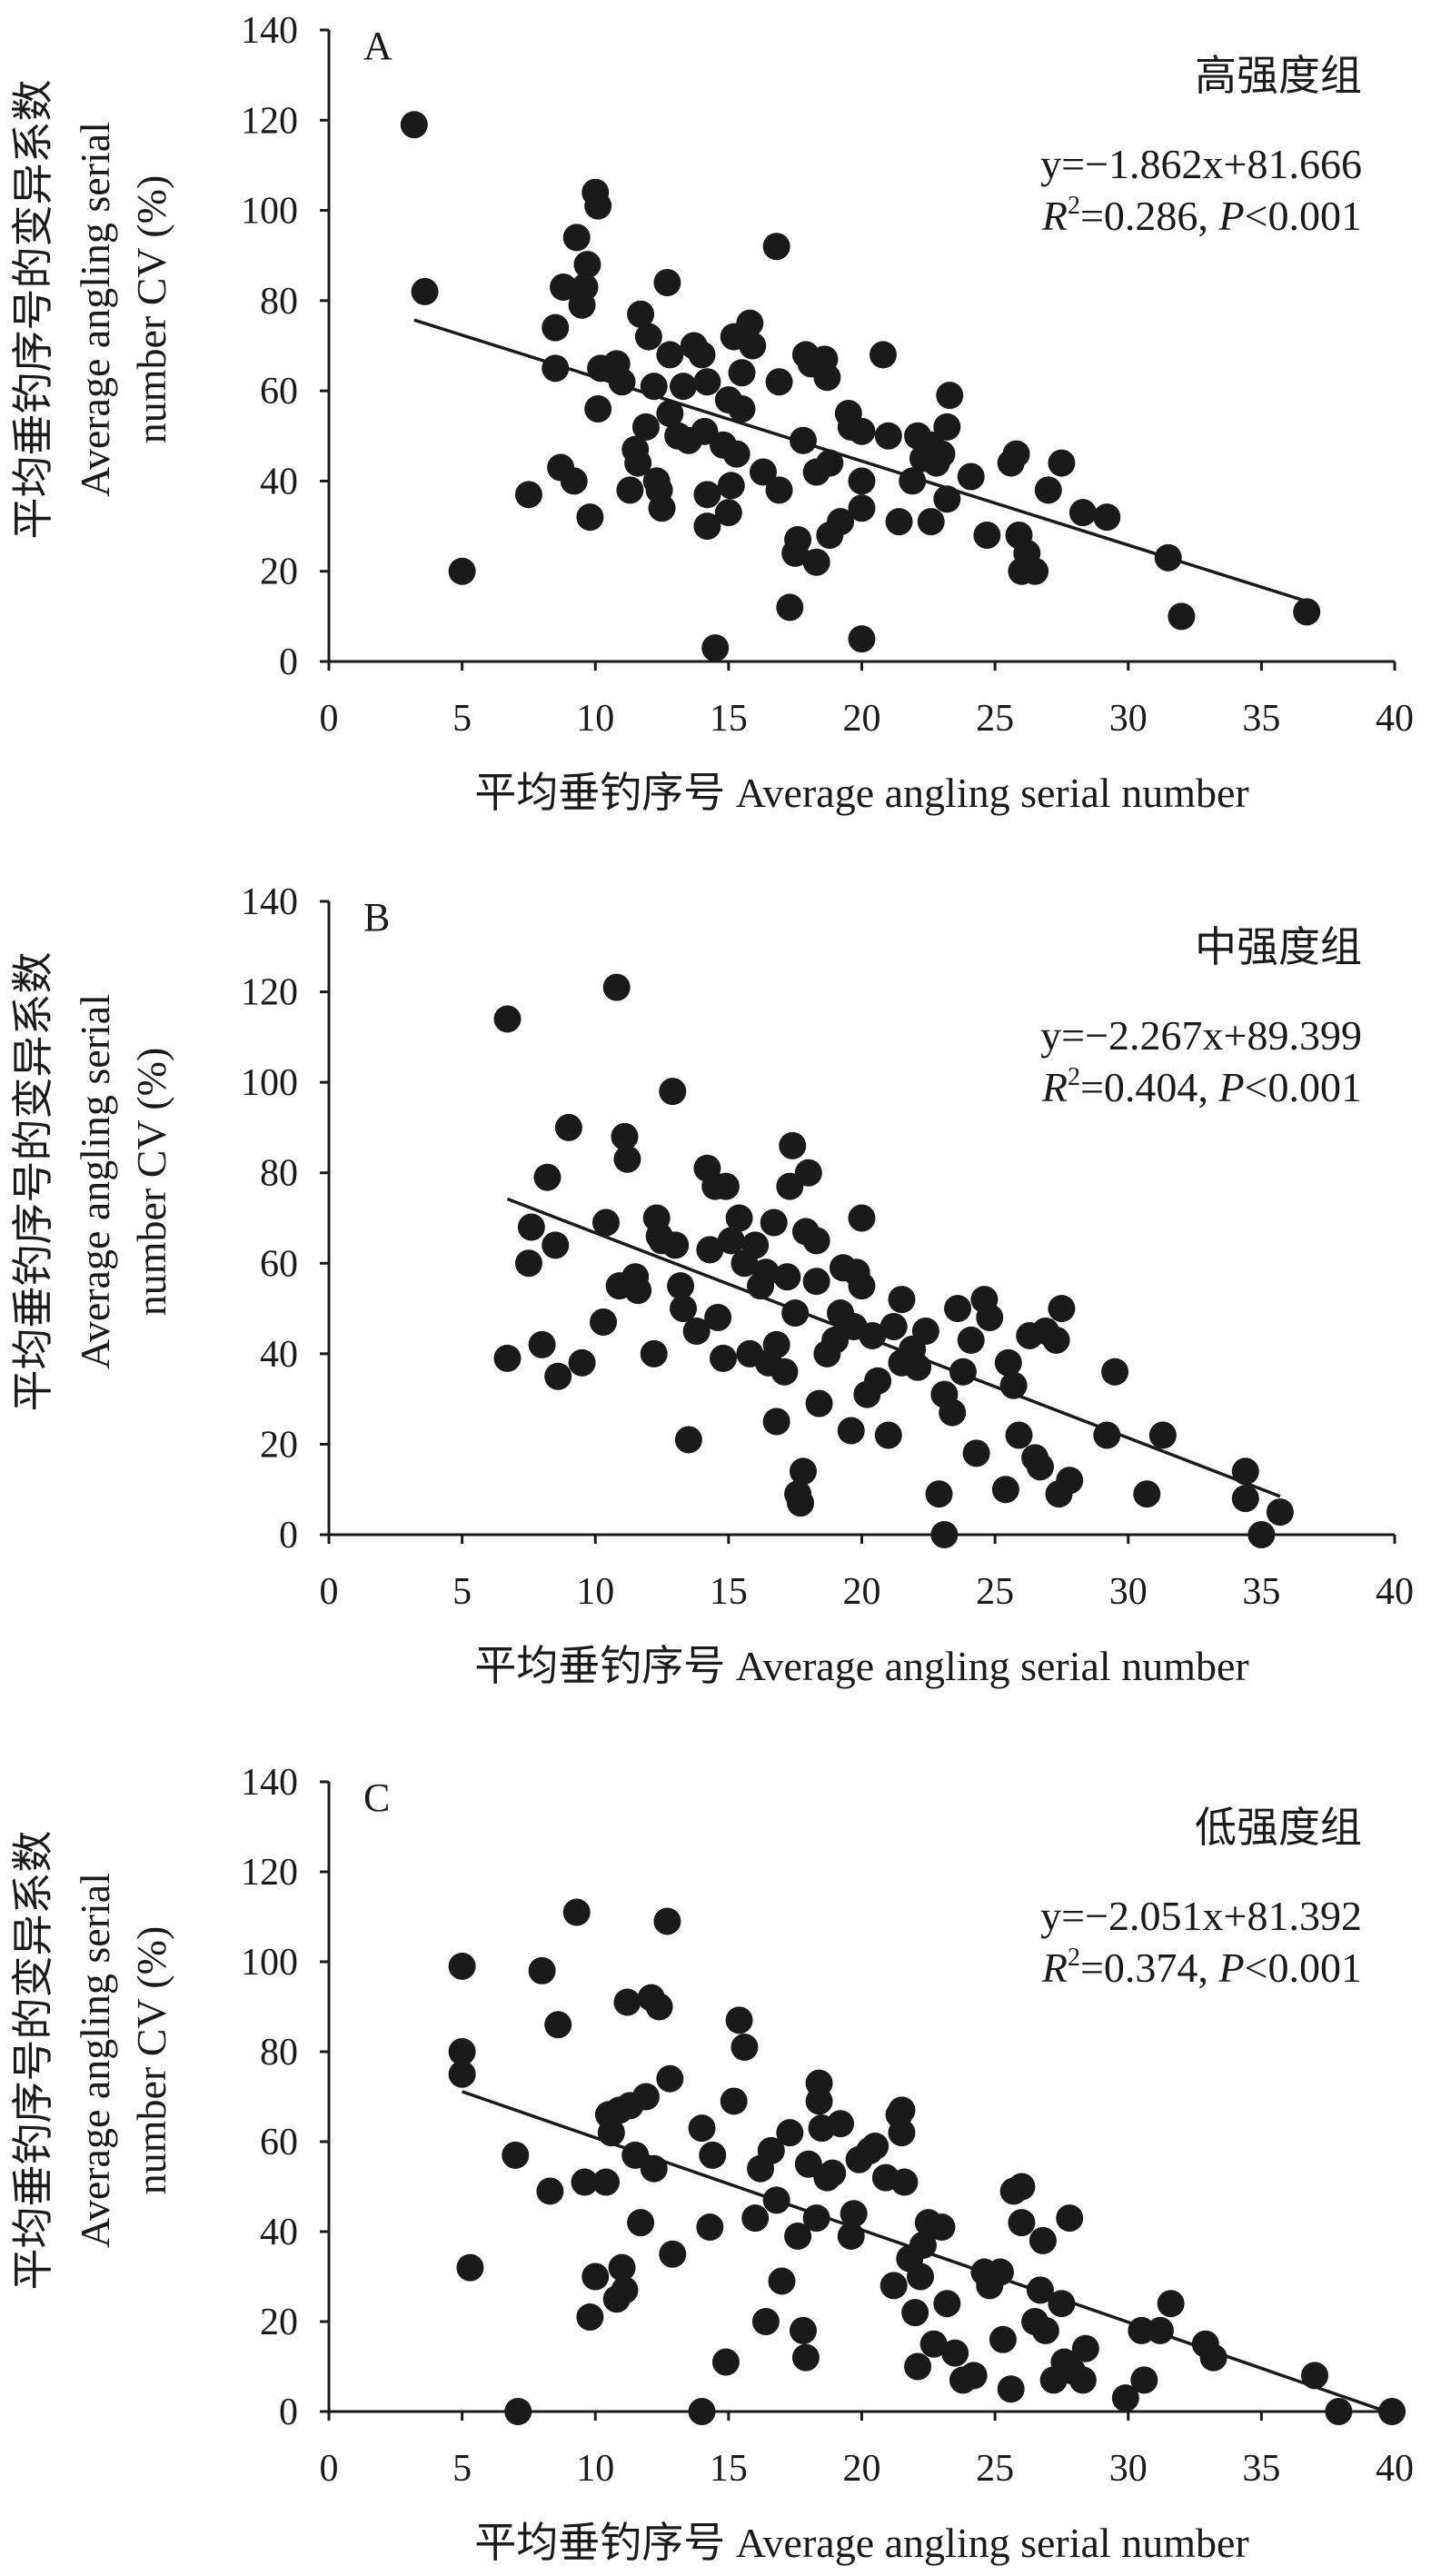 This screenshot has width=1431, height=2576. What do you see at coordinates (1201, 216) in the screenshot?
I see `regression-stats: R2=0.286, P<0.001` at bounding box center [1201, 216].